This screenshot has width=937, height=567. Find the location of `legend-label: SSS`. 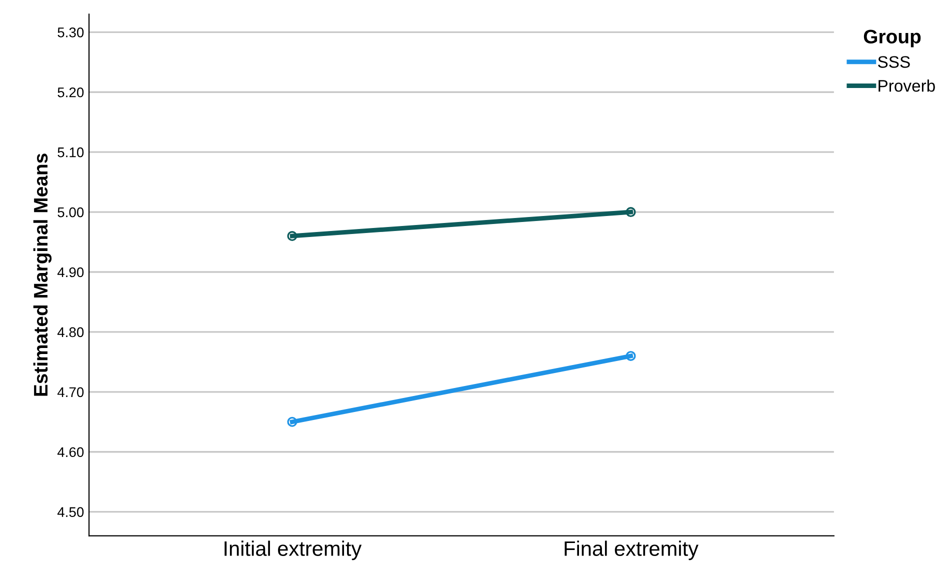

legend-label: SSS is located at coordinates (894, 62).